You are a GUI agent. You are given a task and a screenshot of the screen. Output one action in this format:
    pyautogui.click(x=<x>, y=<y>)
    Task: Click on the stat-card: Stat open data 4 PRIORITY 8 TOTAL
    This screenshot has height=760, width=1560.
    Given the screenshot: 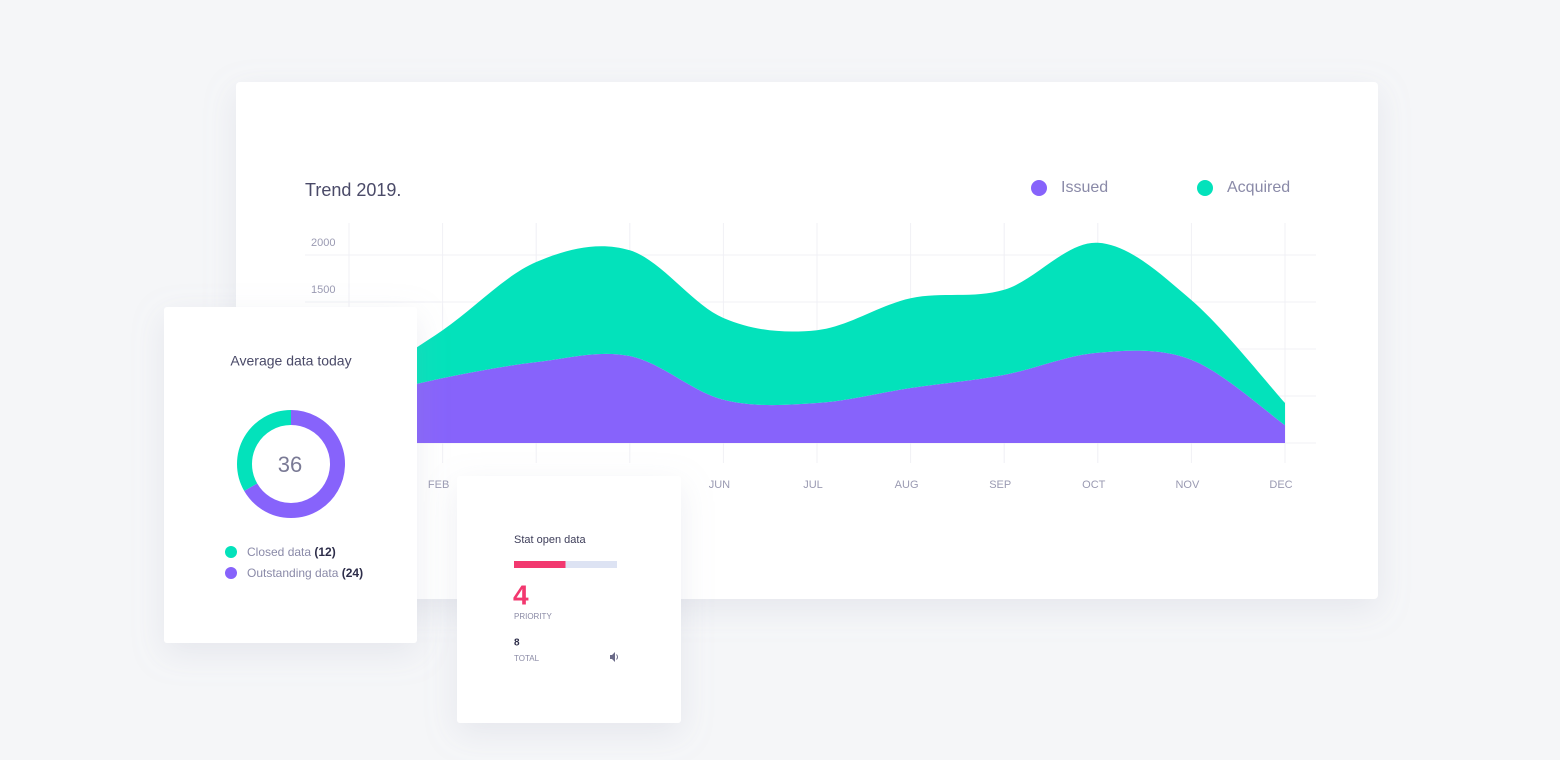 What is the action you would take?
    pyautogui.click(x=569, y=599)
    